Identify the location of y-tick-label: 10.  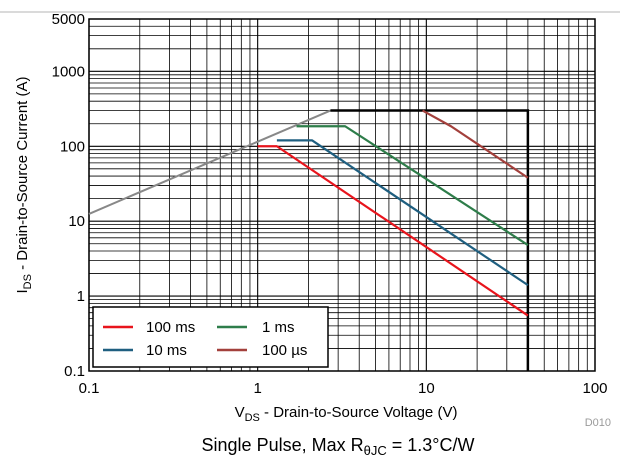
(76, 221).